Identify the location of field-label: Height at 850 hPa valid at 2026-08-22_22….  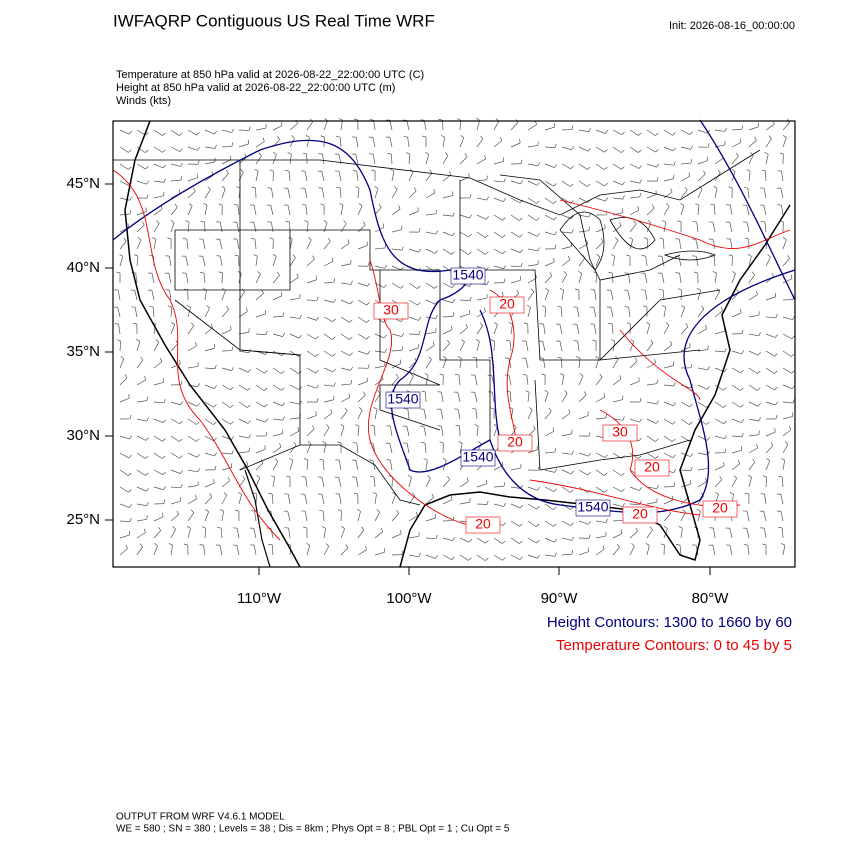
(255, 88).